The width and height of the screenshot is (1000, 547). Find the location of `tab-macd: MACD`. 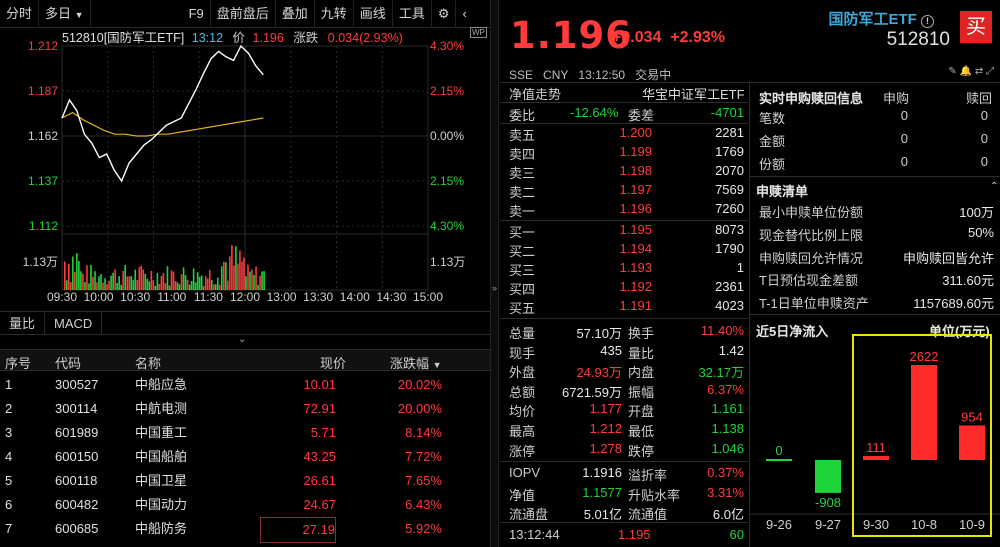

tab-macd: MACD is located at coordinates (74, 323).